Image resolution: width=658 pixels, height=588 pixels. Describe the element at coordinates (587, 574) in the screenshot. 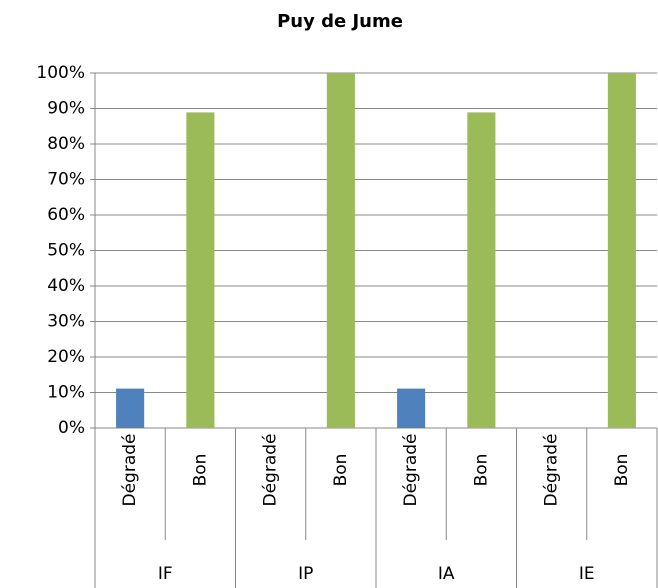

I see `group-label: IE` at that location.